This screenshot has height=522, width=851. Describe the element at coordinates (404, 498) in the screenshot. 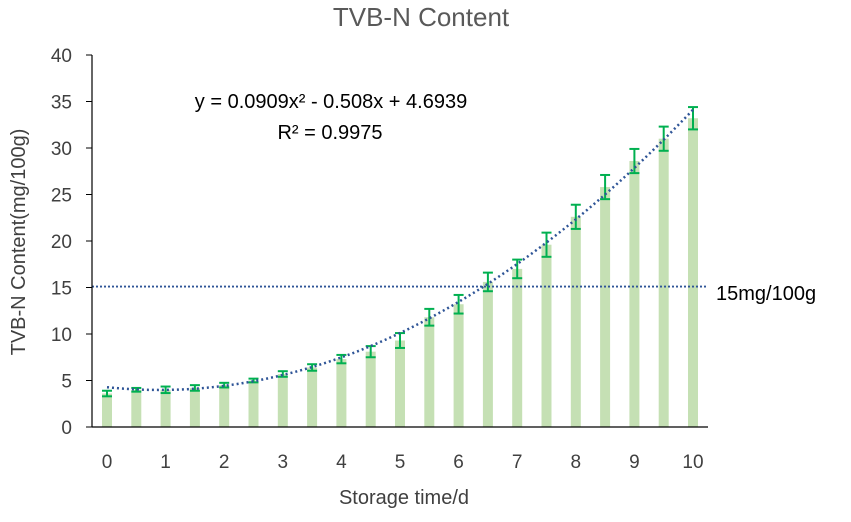

I see `x-axis-title: Storage time/d` at that location.